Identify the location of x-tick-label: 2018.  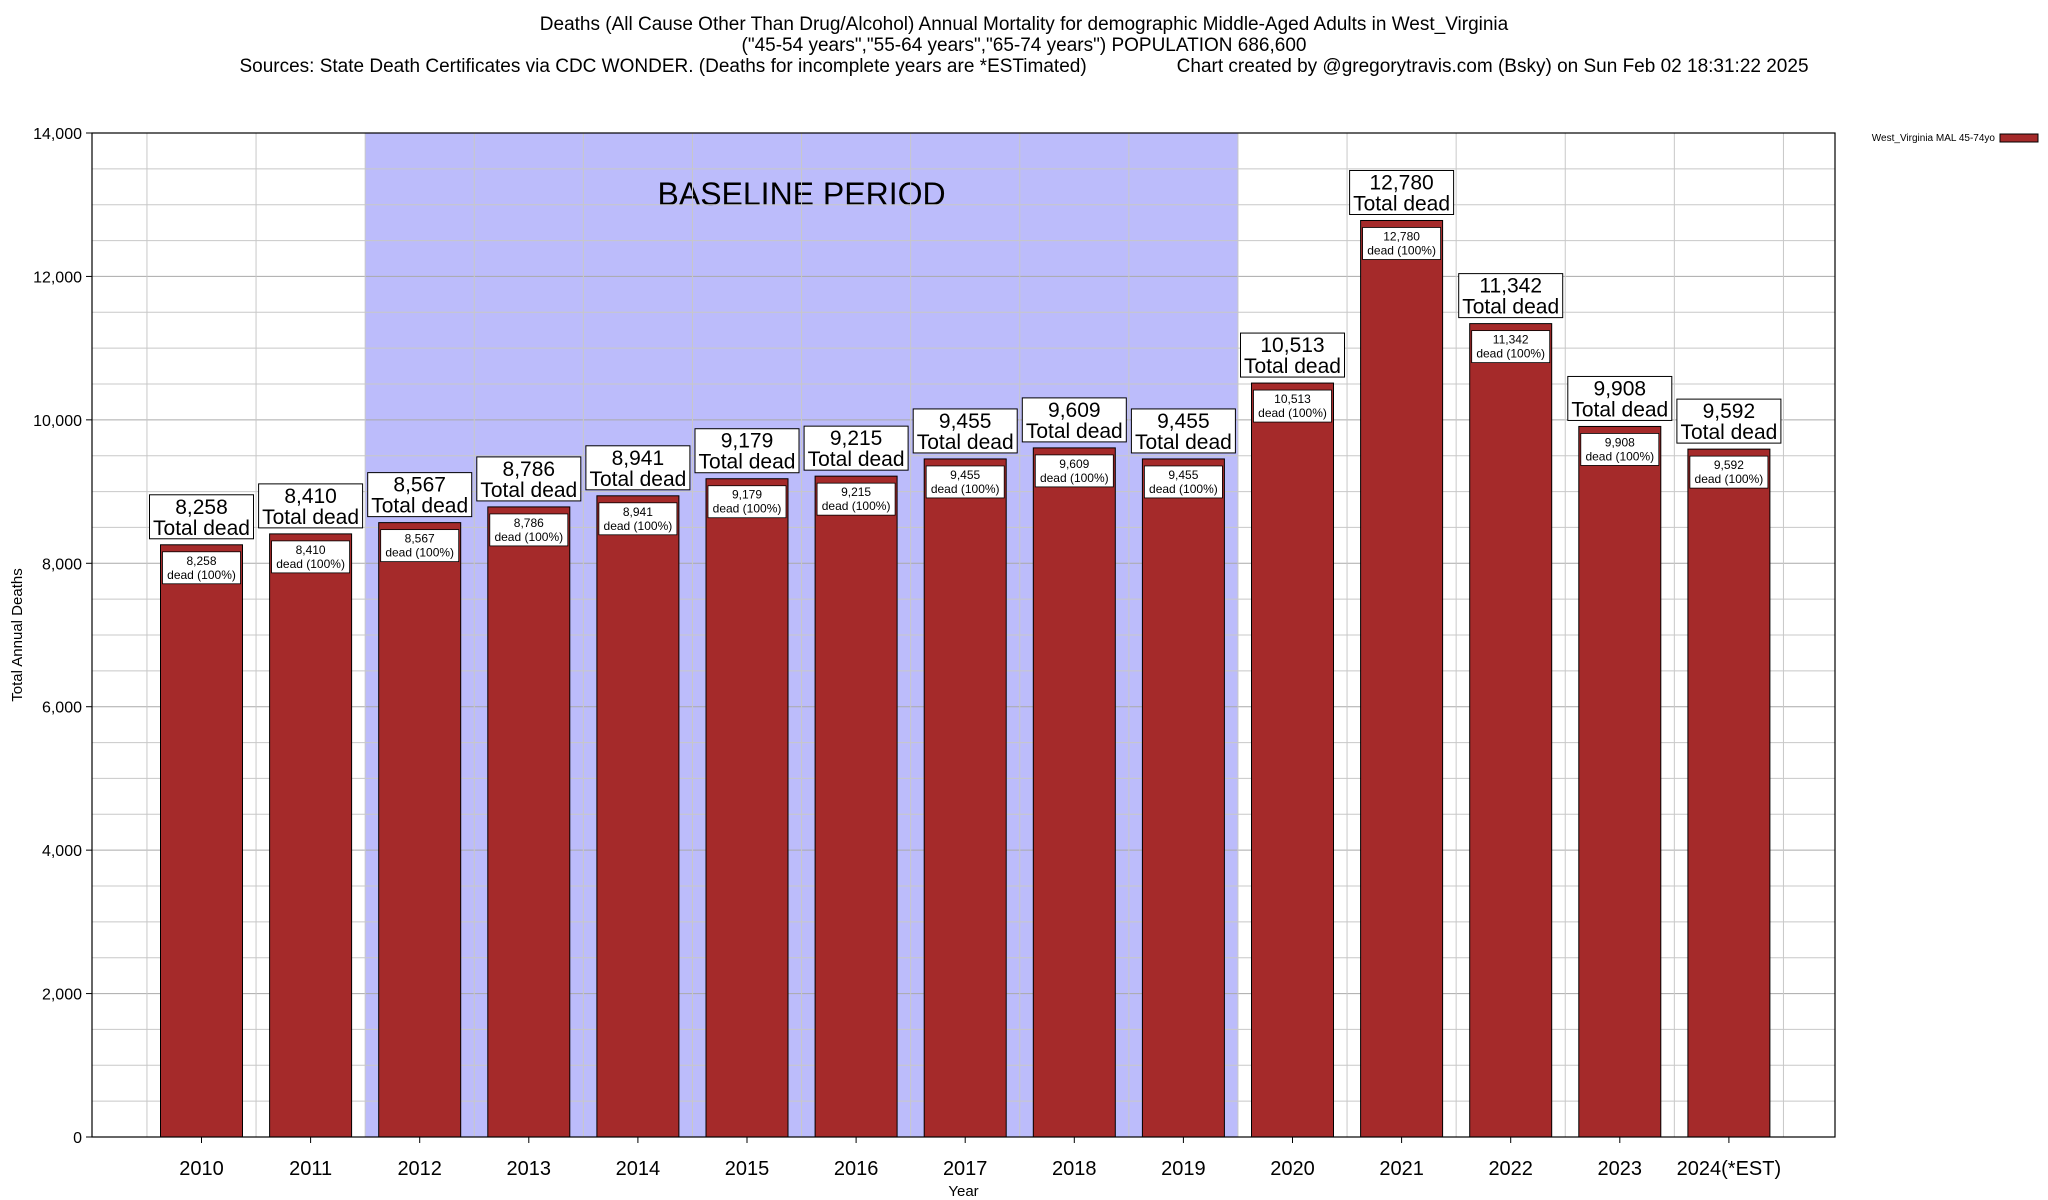
(1074, 1169).